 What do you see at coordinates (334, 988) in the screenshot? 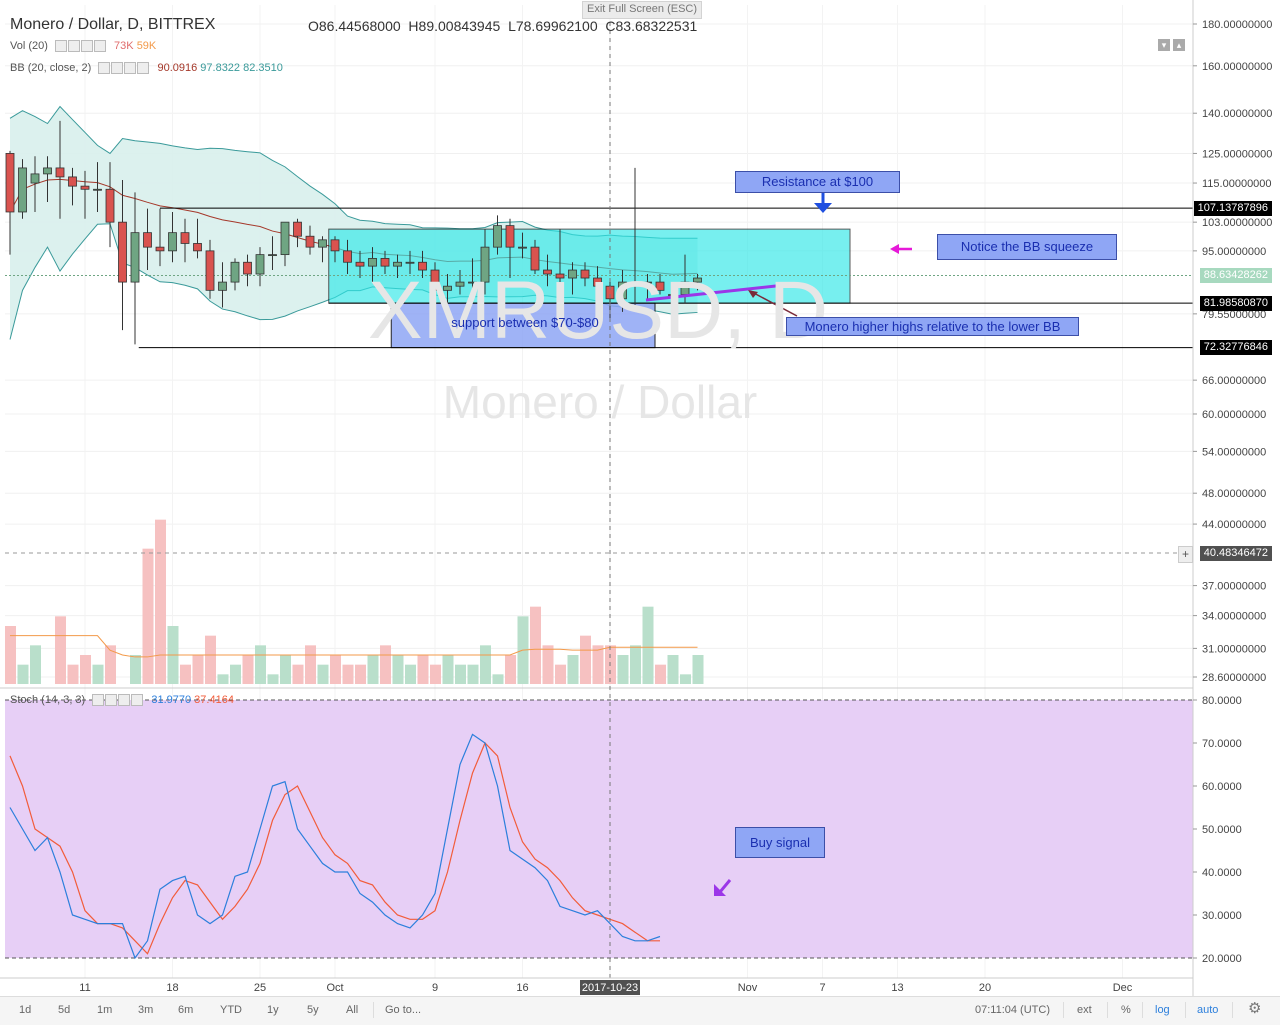
I see `time-tick-label: Oct` at bounding box center [334, 988].